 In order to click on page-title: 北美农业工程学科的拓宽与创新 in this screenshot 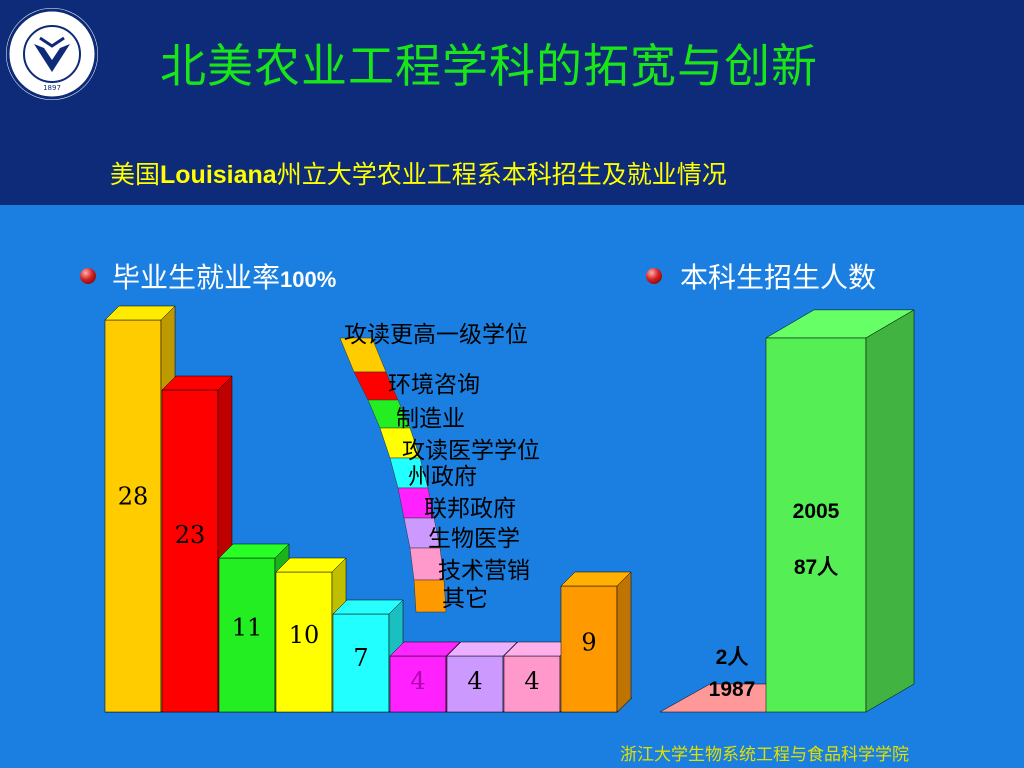, I will do `click(489, 66)`.